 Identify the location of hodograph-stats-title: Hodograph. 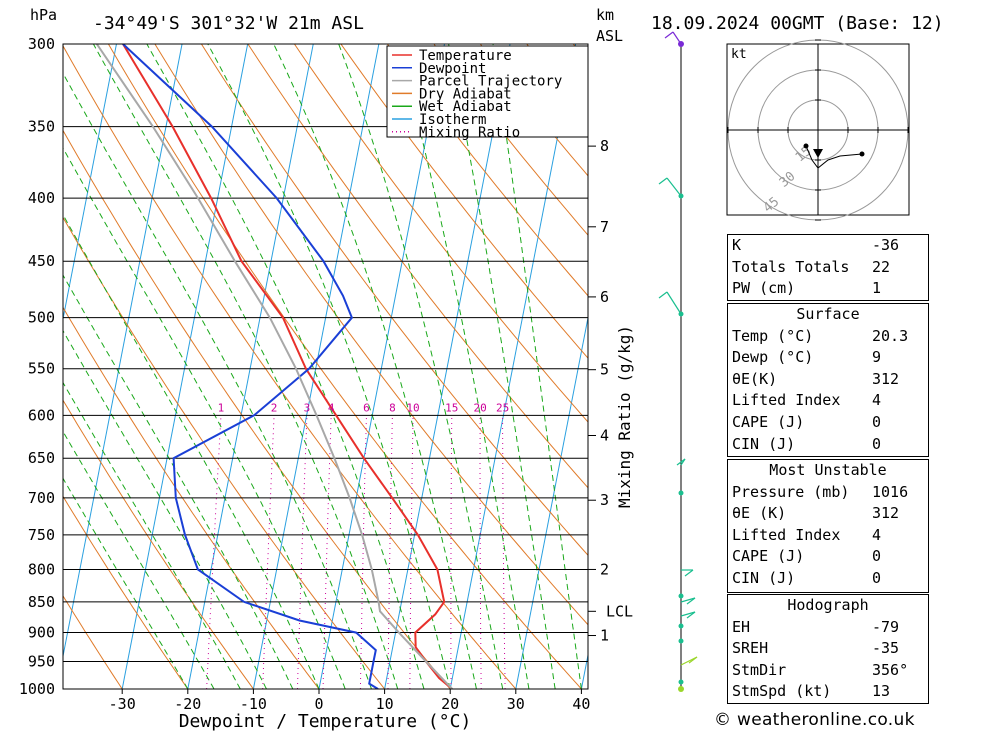
(828, 605).